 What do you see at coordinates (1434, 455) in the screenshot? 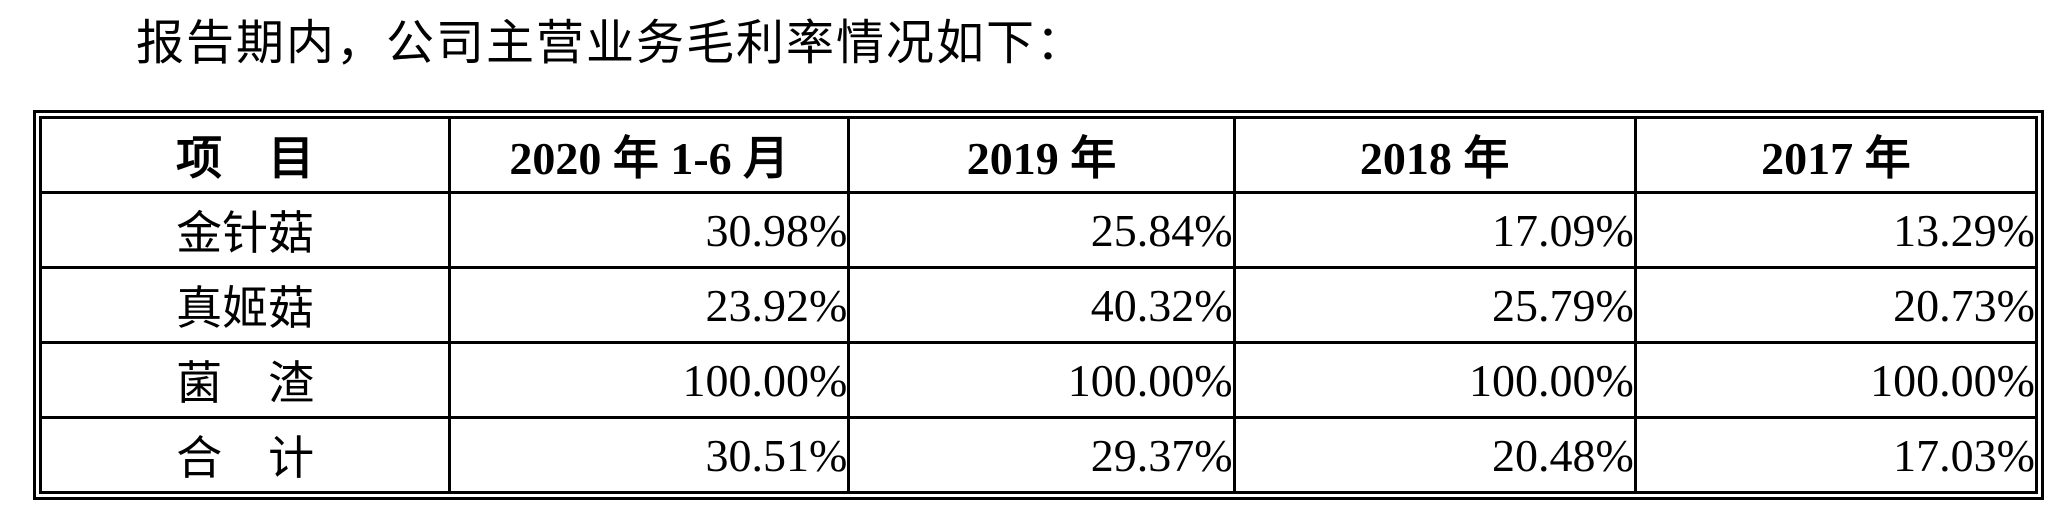
I see `margin-value-cell: 20.48%` at bounding box center [1434, 455].